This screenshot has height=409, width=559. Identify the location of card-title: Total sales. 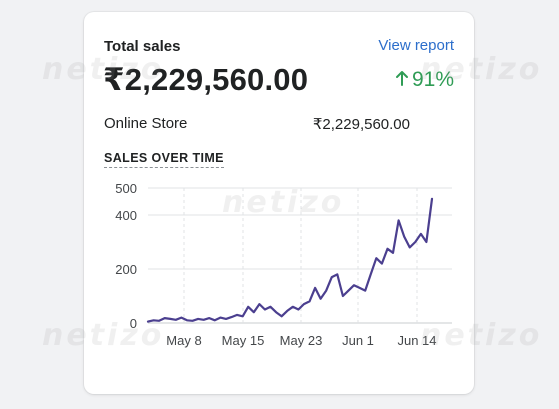
(142, 46).